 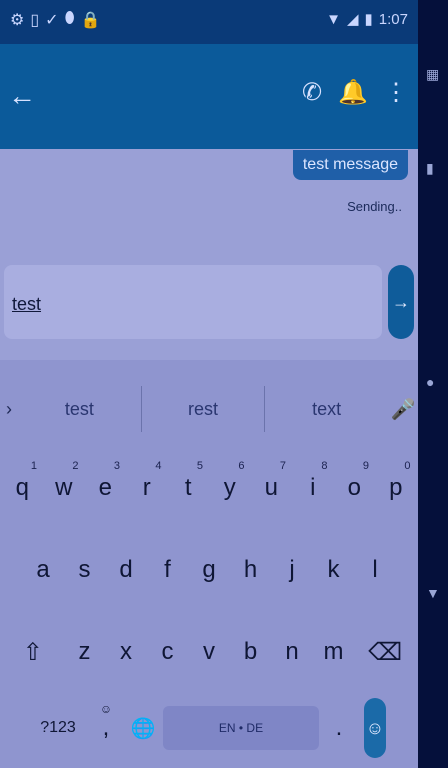 I want to click on back-arrow-icon: ←, so click(x=22, y=95).